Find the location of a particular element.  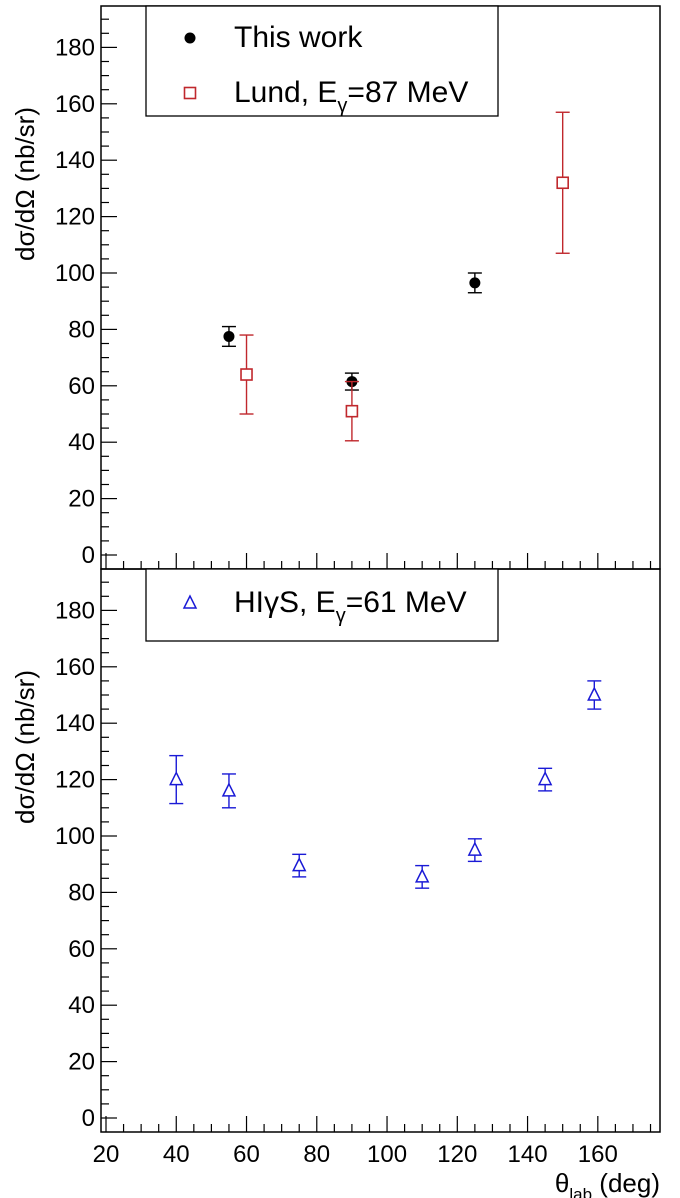

x-tick-label: 40 is located at coordinates (176, 1154).